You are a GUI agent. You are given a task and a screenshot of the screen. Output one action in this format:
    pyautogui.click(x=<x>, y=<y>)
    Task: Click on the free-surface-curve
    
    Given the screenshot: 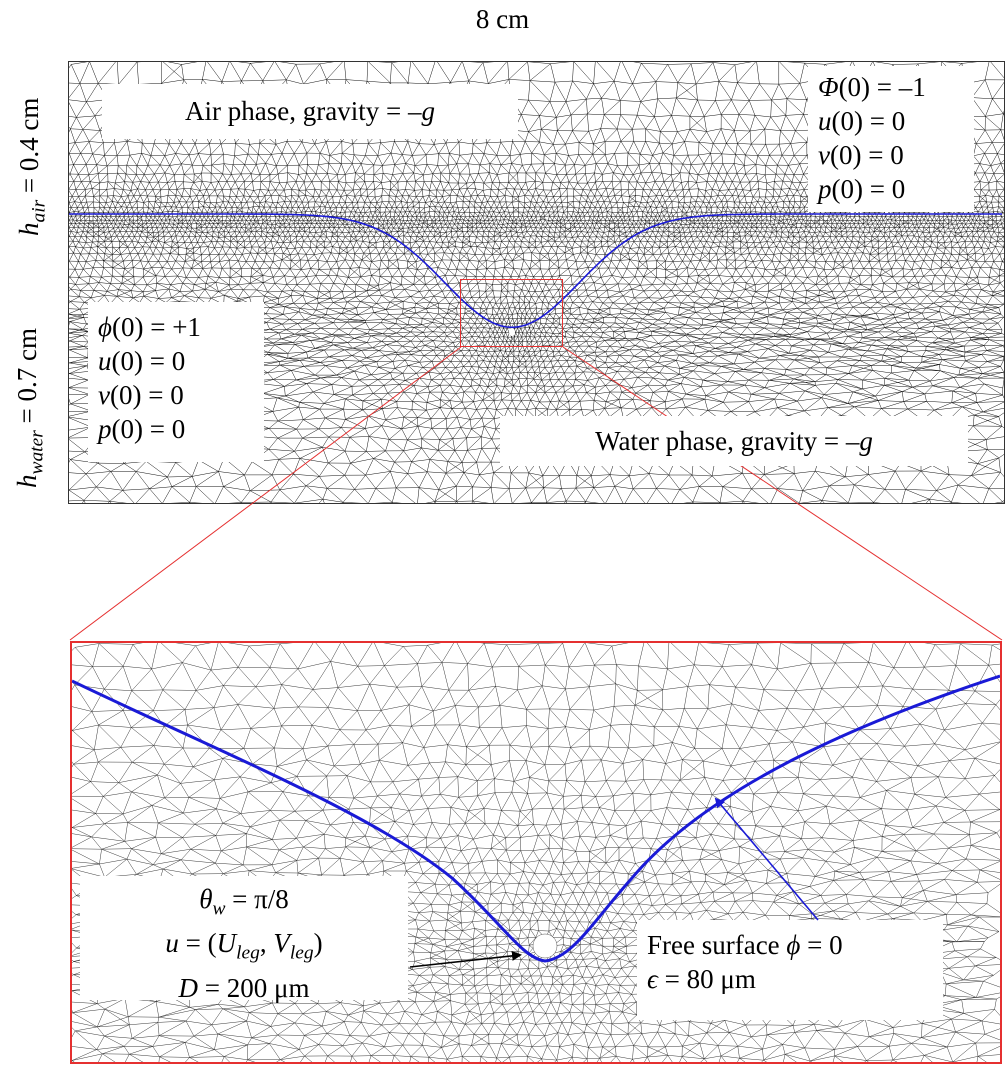 What is the action you would take?
    pyautogui.click(x=535, y=271)
    